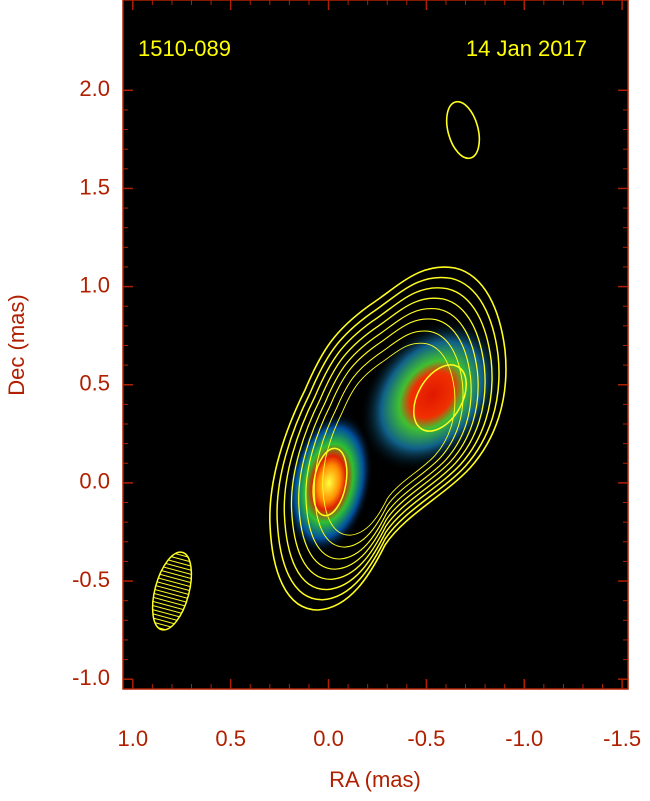 The width and height of the screenshot is (650, 801). What do you see at coordinates (184, 48) in the screenshot?
I see `source-name: 1510-089` at bounding box center [184, 48].